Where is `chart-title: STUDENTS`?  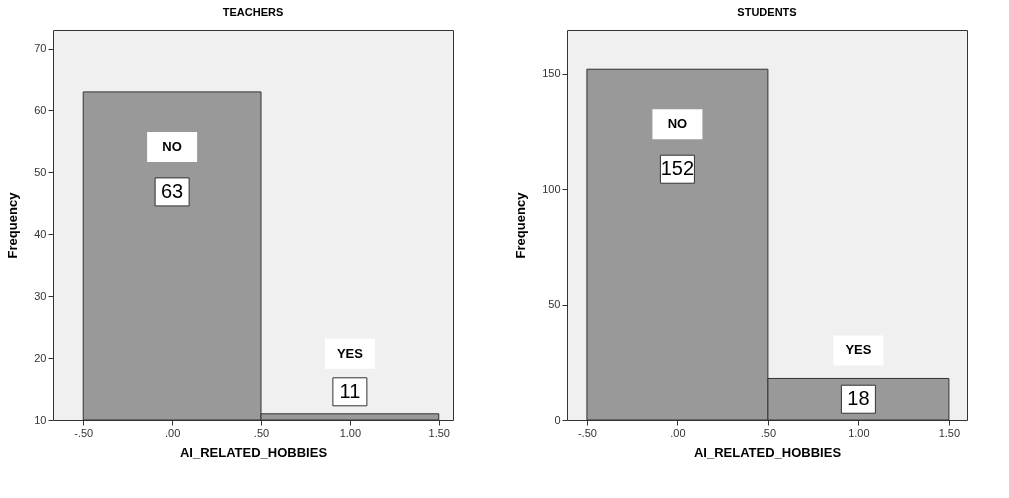 chart-title: STUDENTS is located at coordinates (767, 12).